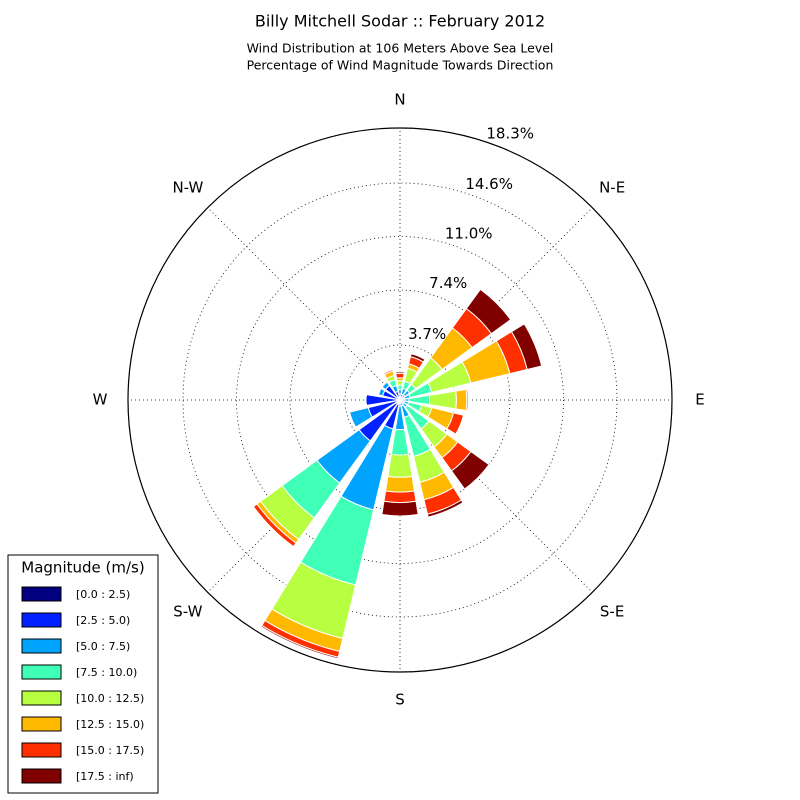 The height and width of the screenshot is (800, 800). I want to click on legend-label: [2.5 : 5.0), so click(103, 620).